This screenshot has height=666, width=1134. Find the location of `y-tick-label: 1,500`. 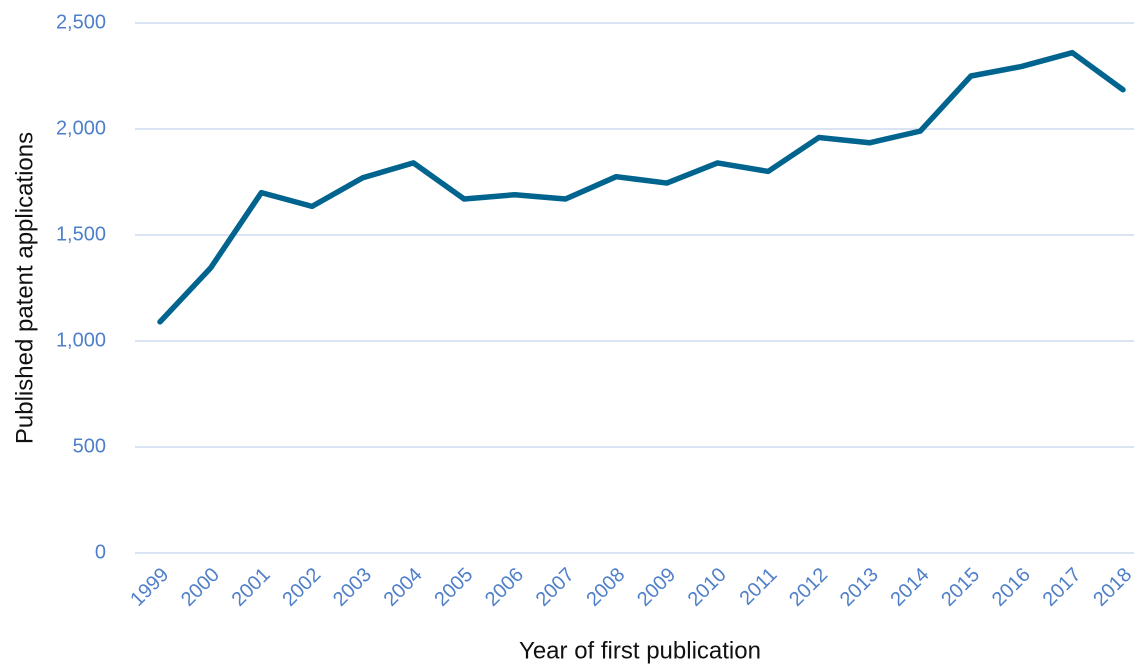

y-tick-label: 1,500 is located at coordinates (81, 234).